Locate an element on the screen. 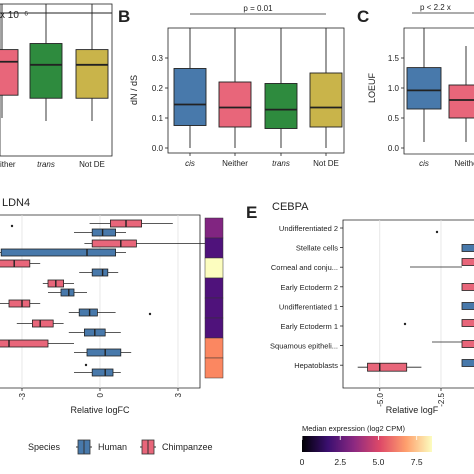  panel-a-tick-label: Not DE is located at coordinates (92, 164).